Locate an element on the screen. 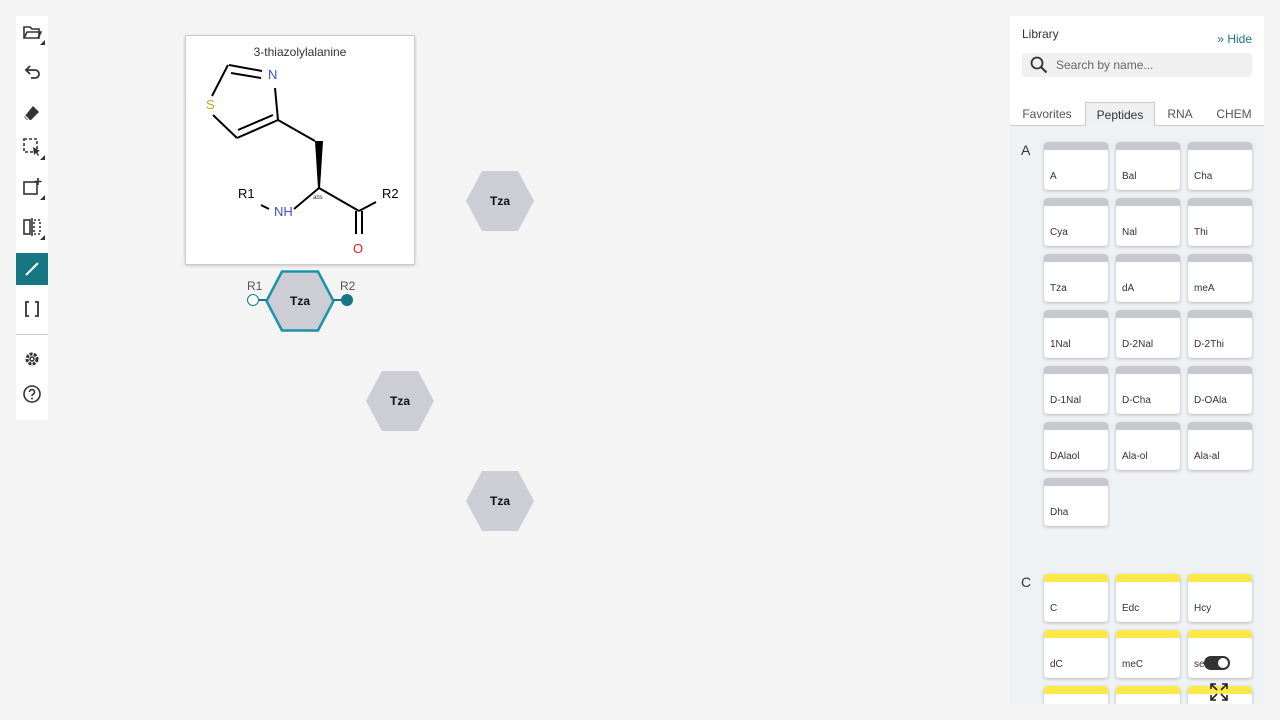  structure-preview: 3-thiazolylalanine S N NH O R1 R2 abs is located at coordinates (300, 150).